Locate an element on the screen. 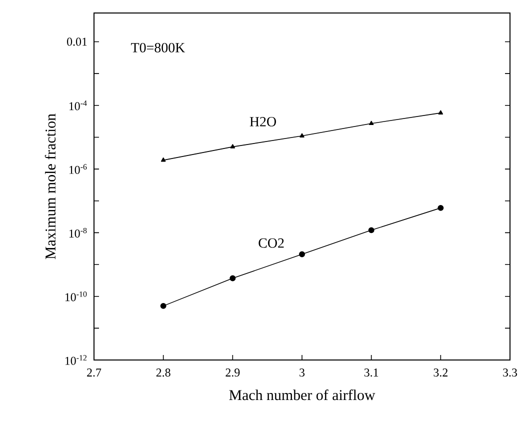 This screenshot has height=433, width=528. y-tick-label: 0.01 is located at coordinates (77, 42).